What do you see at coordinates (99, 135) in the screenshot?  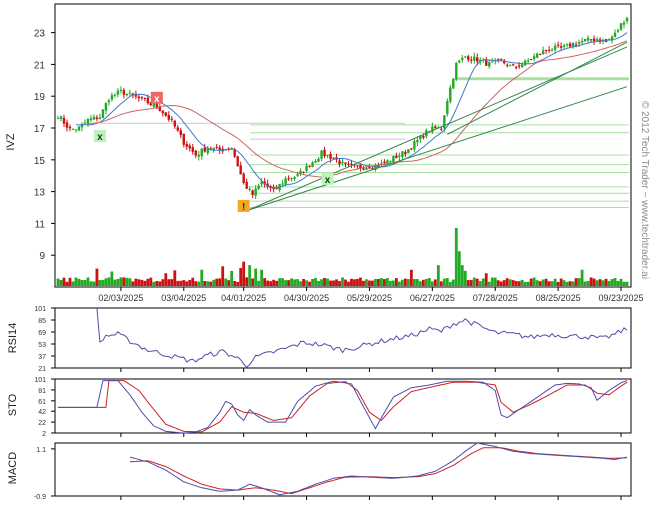 I see `signal-marker` at bounding box center [99, 135].